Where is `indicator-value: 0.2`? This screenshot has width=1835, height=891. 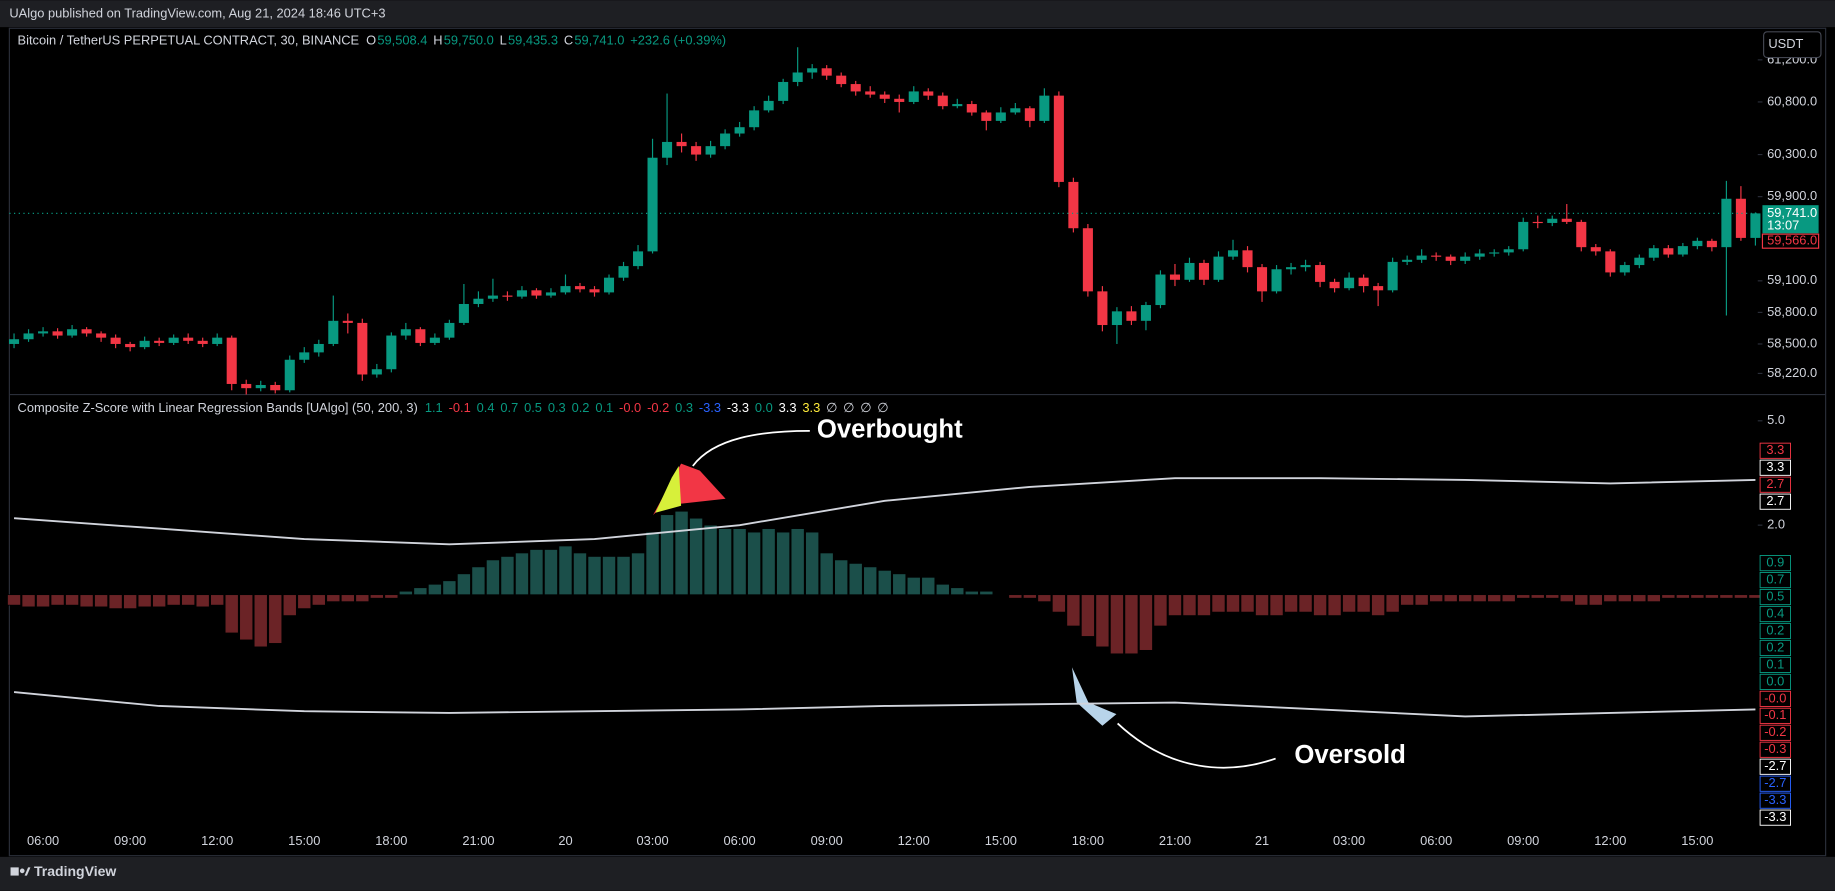
indicator-value: 0.2 is located at coordinates (581, 407).